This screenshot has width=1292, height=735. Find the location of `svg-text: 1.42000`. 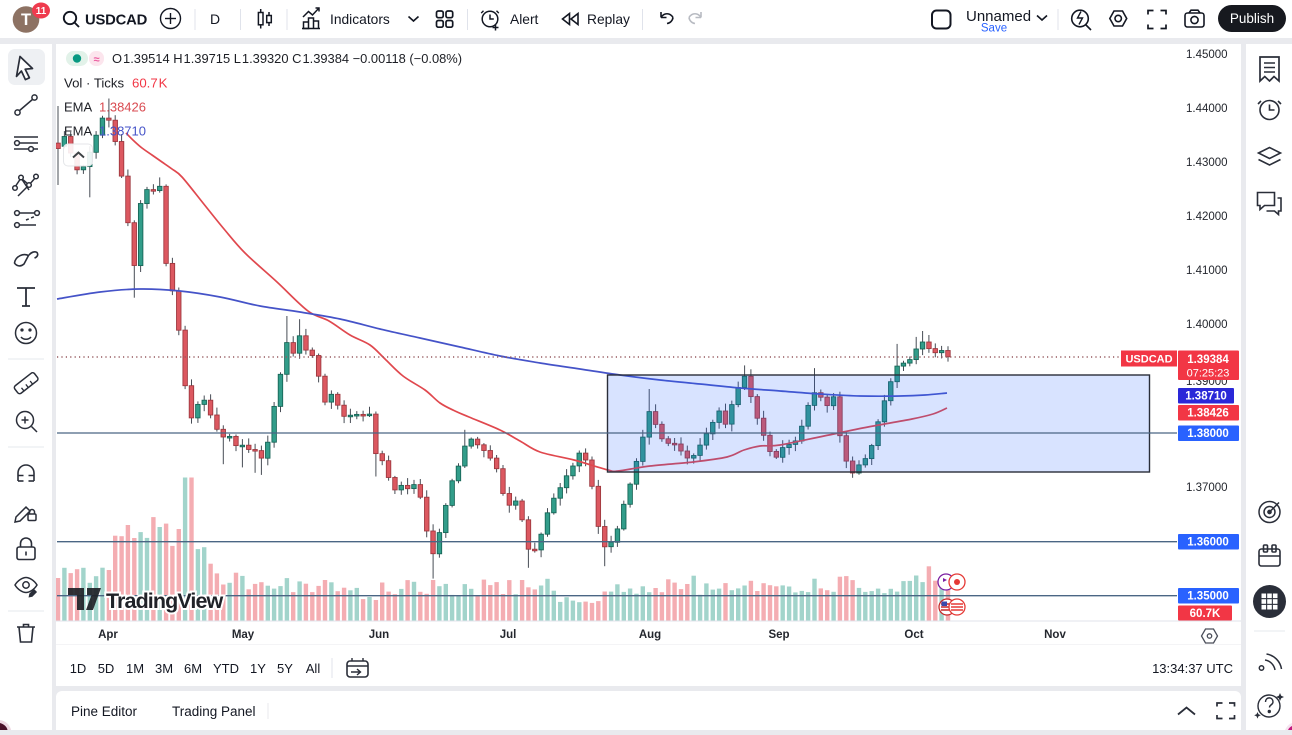

svg-text: 1.42000 is located at coordinates (1207, 217).